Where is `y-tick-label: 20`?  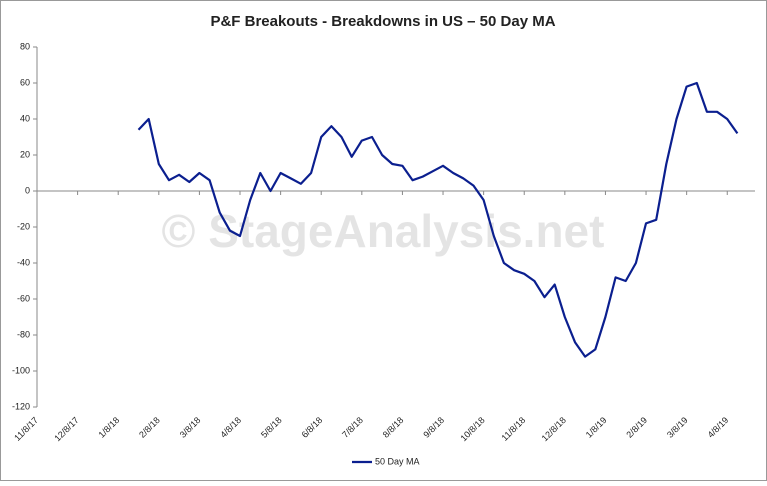 y-tick-label: 20 is located at coordinates (25, 154).